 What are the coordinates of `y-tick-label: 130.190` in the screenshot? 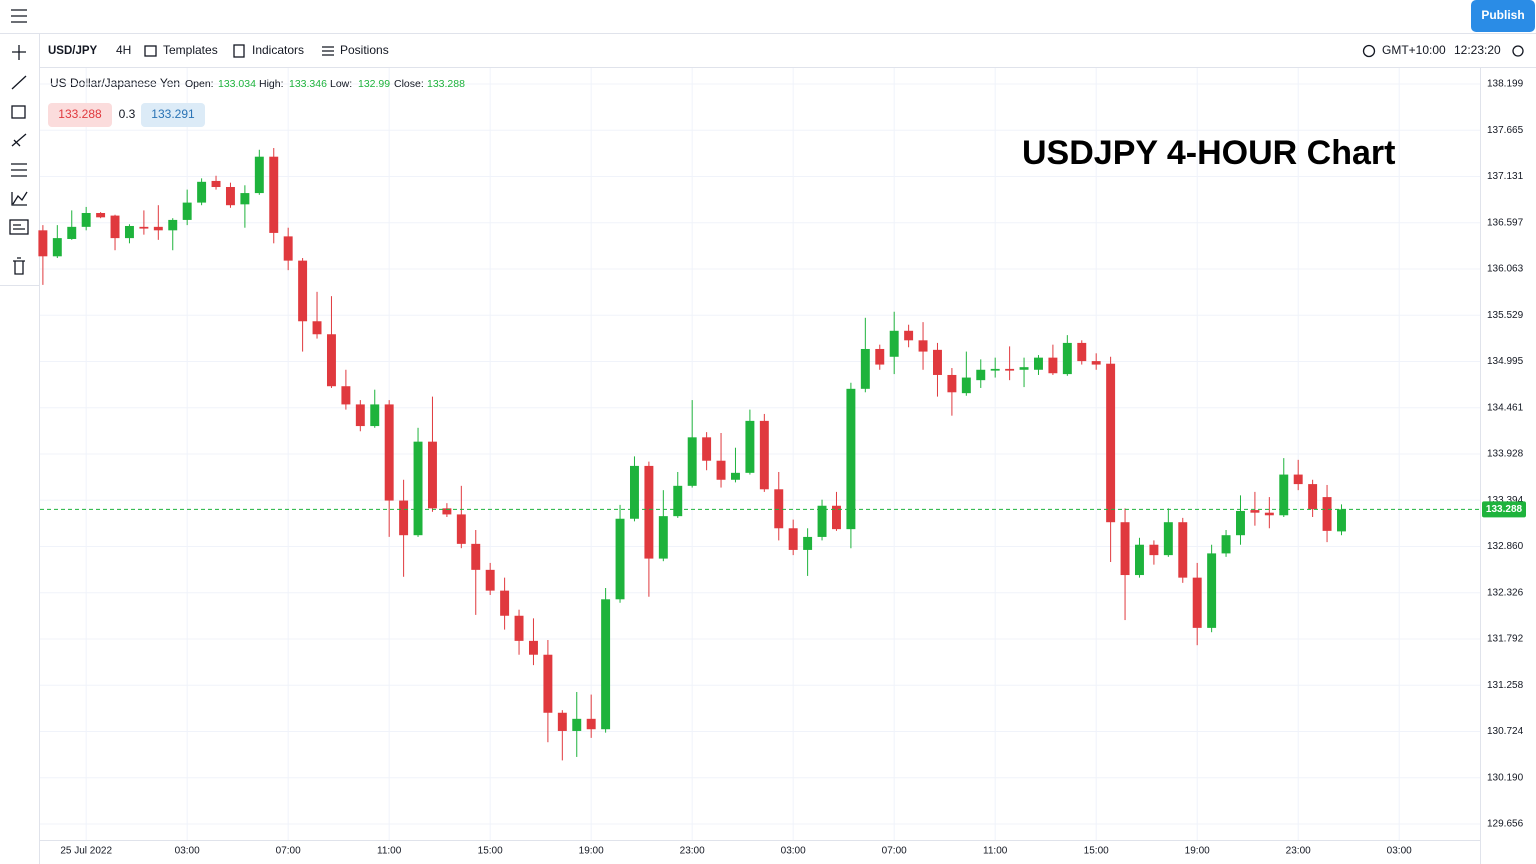 It's located at (1505, 777).